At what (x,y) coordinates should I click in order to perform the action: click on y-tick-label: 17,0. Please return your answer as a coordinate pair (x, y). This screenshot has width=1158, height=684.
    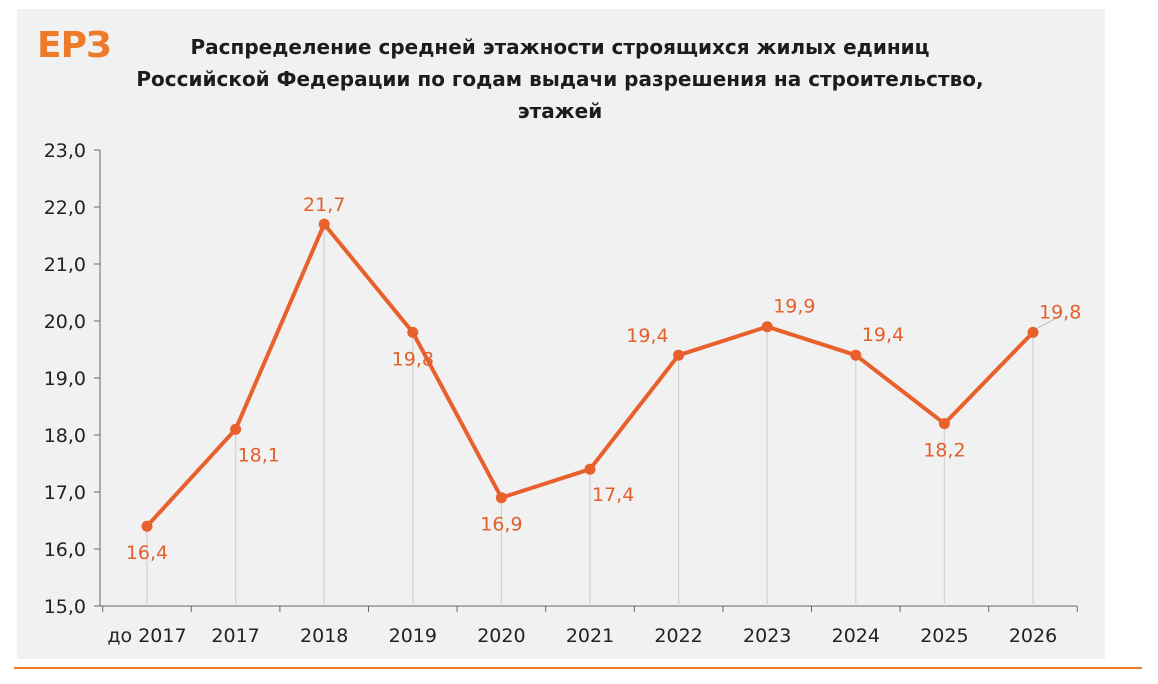
    Looking at the image, I should click on (65, 493).